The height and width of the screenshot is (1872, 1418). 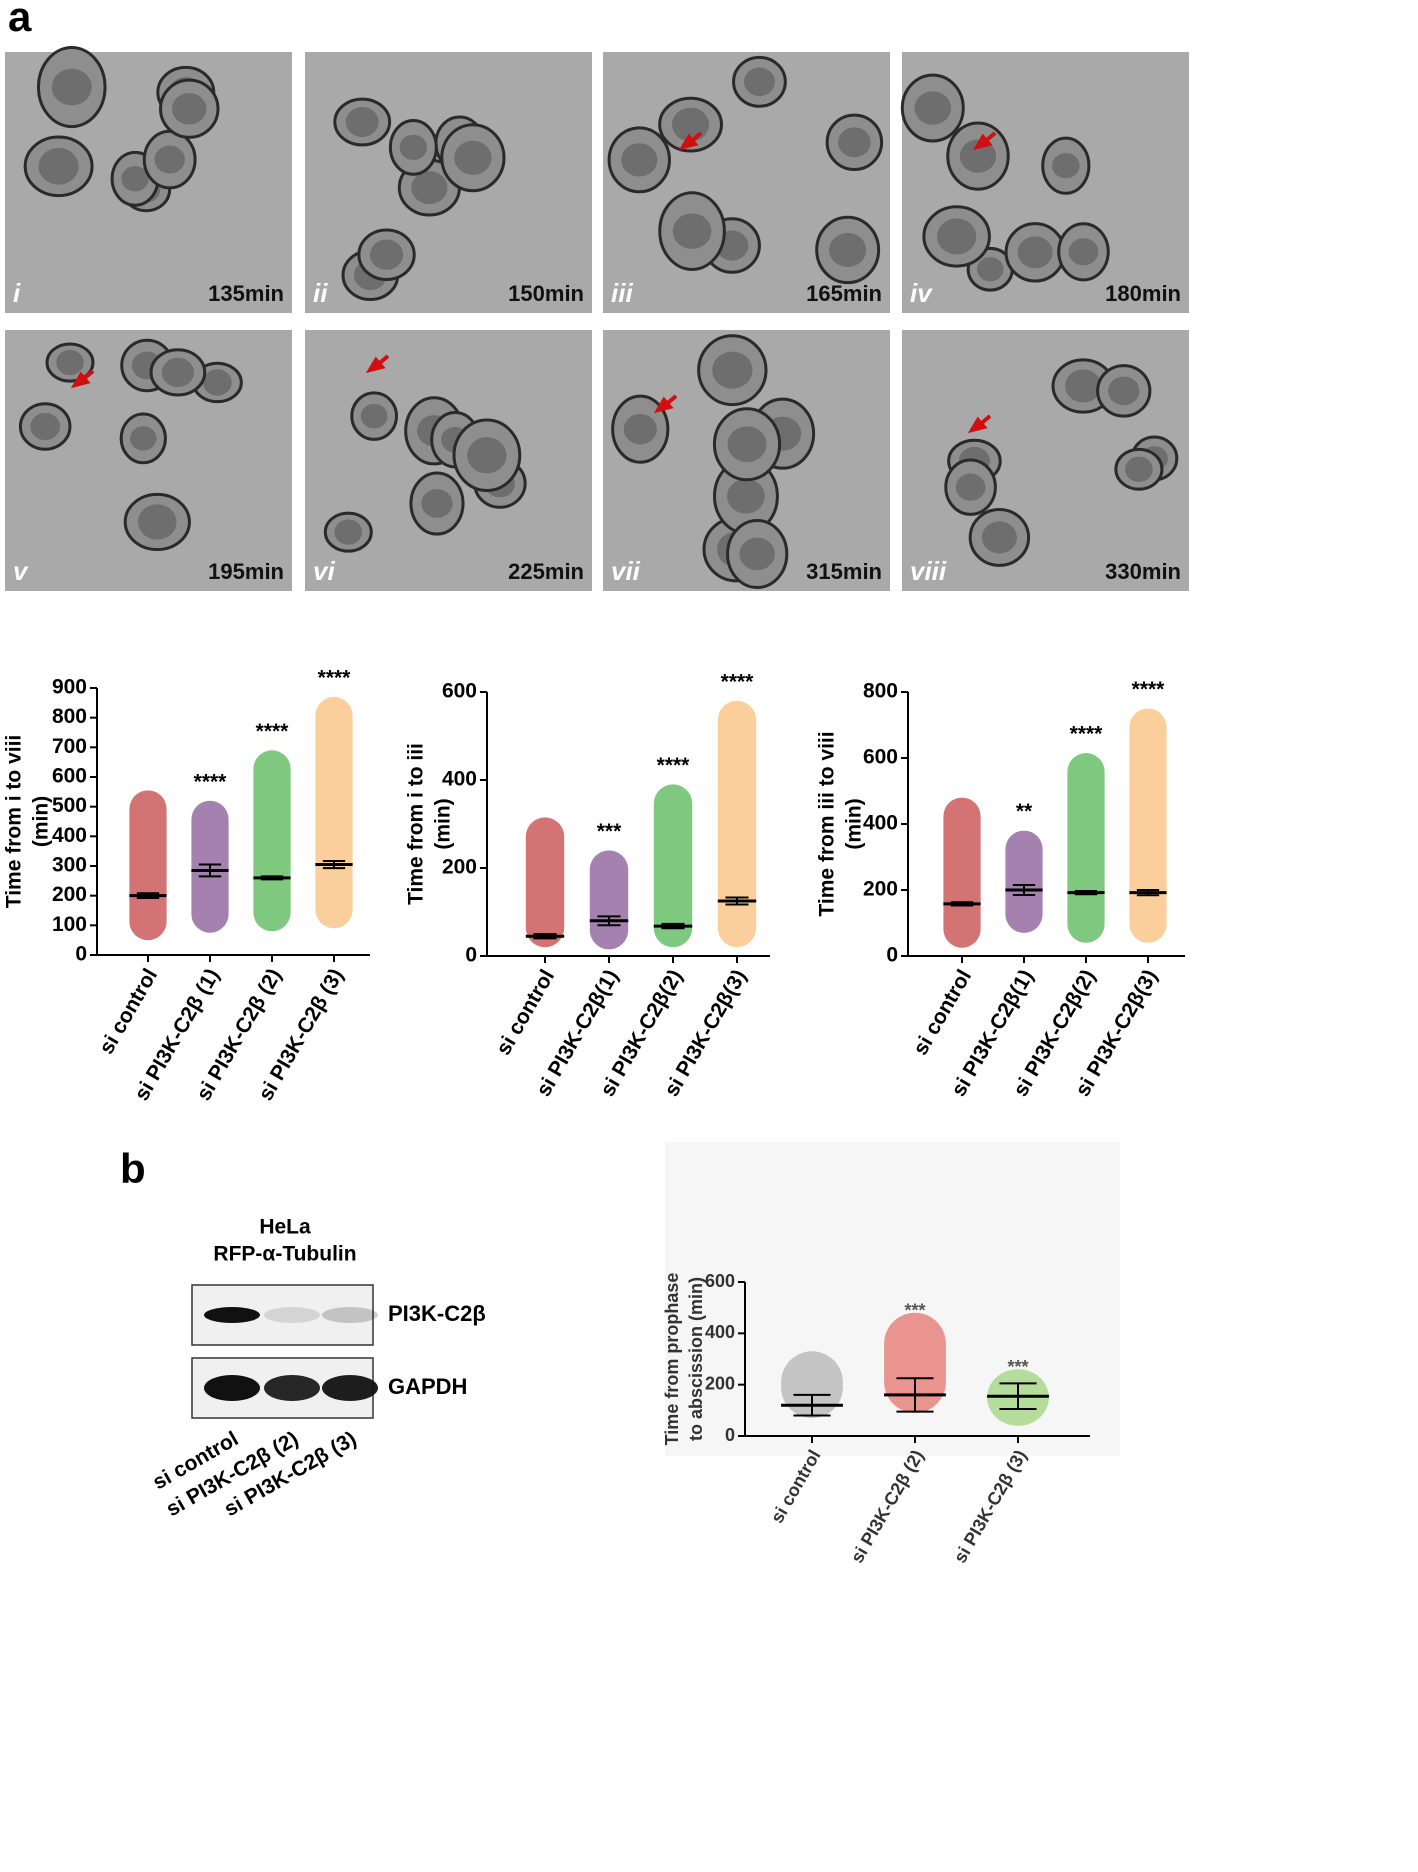 I want to click on panel-label: b, so click(x=133, y=1168).